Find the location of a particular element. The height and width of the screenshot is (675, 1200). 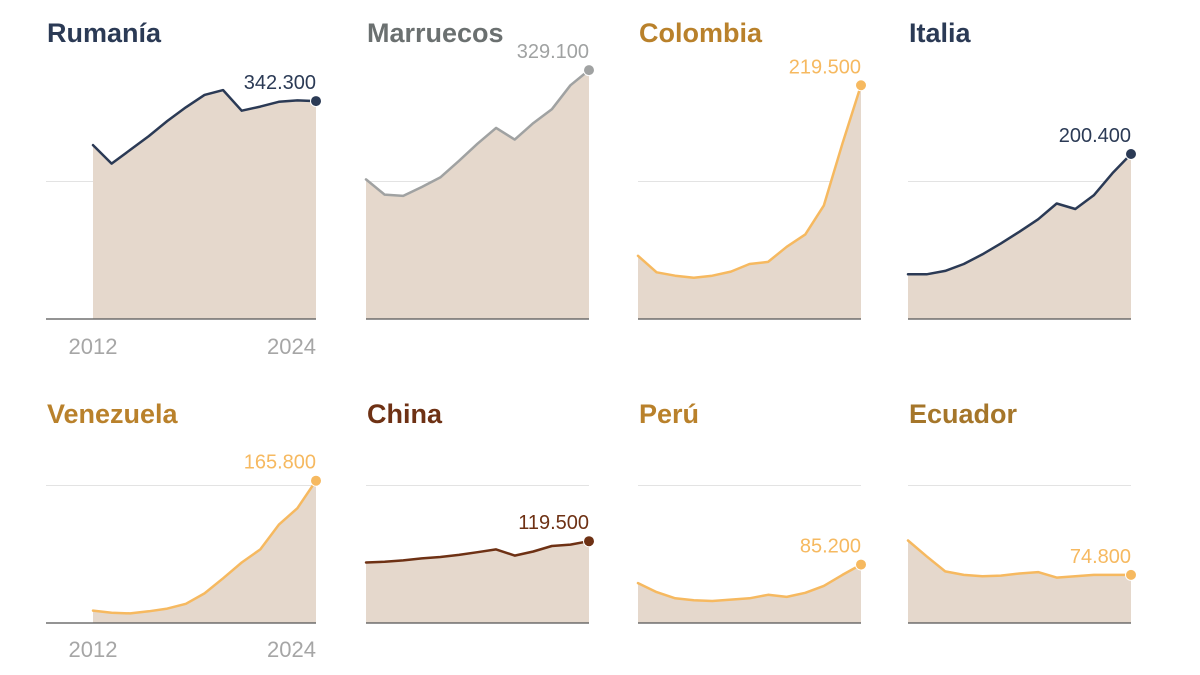

rumania-end-label: 342.300 is located at coordinates (280, 83).